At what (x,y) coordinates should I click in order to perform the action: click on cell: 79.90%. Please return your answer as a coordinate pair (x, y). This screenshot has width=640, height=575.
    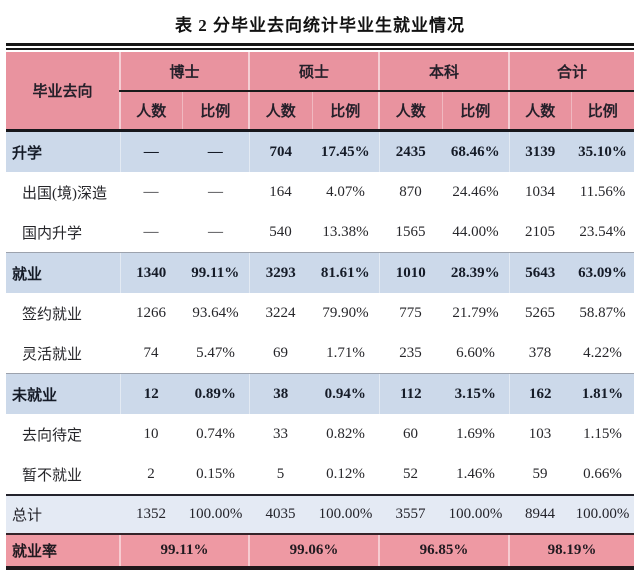
    Looking at the image, I should click on (345, 312).